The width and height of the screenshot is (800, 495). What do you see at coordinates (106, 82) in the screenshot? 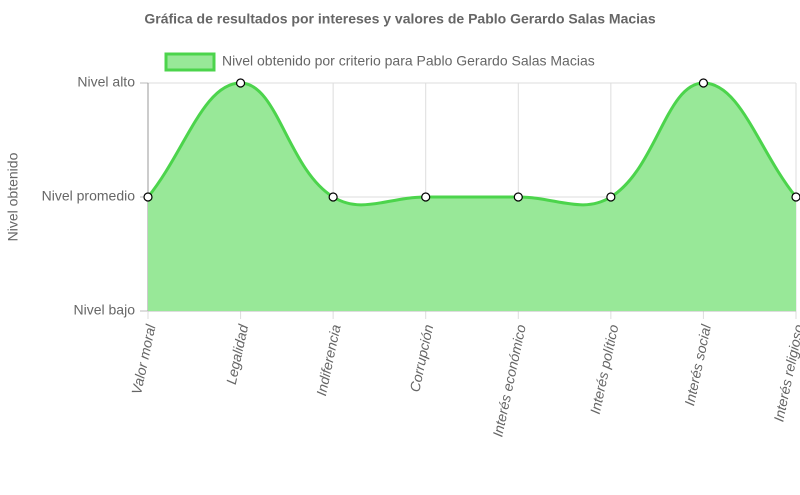
I see `y-tick-label: Nivel alto` at bounding box center [106, 82].